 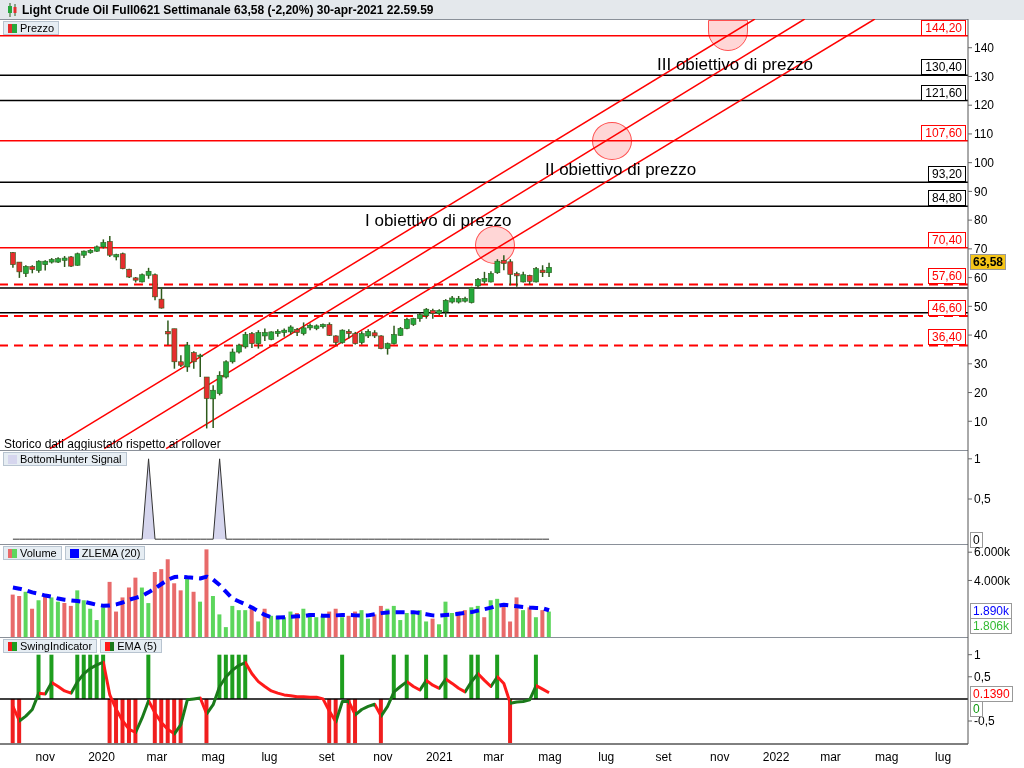 What do you see at coordinates (946, 308) in the screenshot?
I see `ref-line-label: 46,60` at bounding box center [946, 308].